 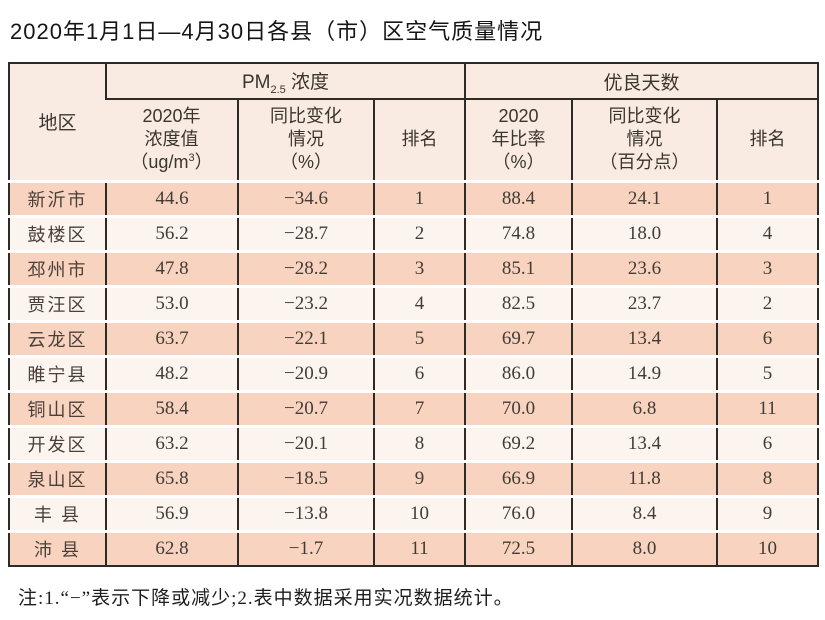 What do you see at coordinates (419, 337) in the screenshot?
I see `pm-rank-cell: 5` at bounding box center [419, 337].